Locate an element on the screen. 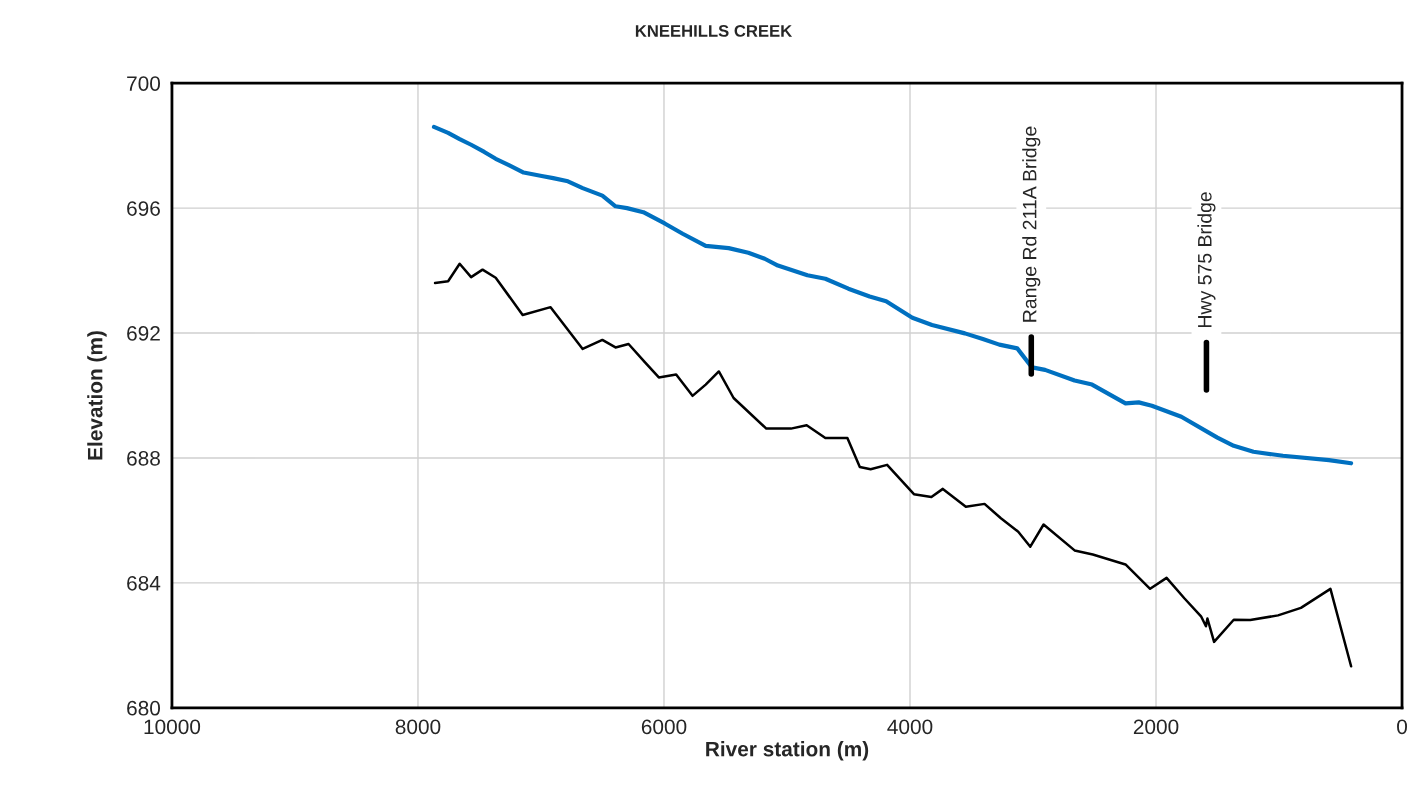 Image resolution: width=1427 pixels, height=808 pixels. annotation: Range Rd 211A Bridge is located at coordinates (1031, 224).